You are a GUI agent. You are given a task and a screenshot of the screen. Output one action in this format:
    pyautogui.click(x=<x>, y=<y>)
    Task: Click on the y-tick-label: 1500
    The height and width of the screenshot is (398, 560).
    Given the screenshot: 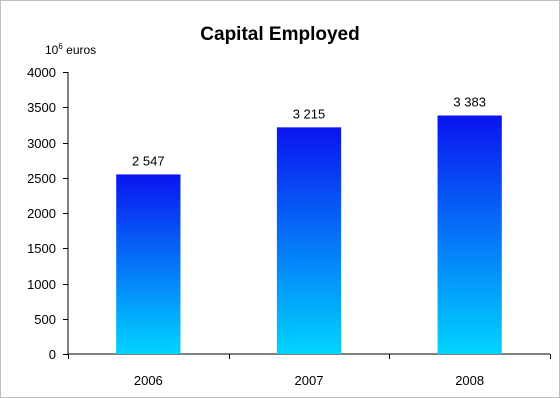 What is the action you would take?
    pyautogui.click(x=41, y=248)
    